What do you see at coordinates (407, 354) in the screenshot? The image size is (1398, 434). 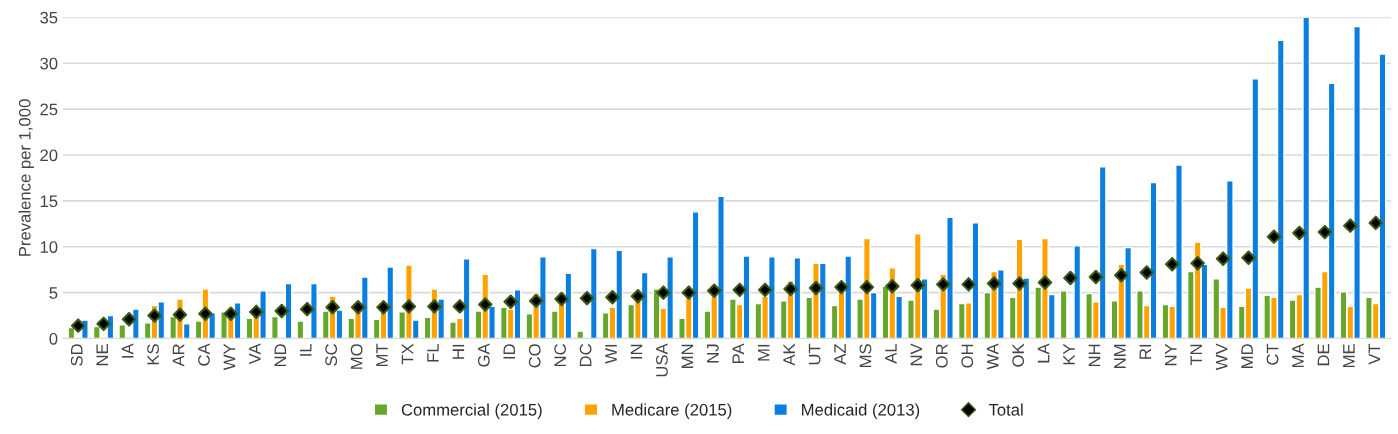 I see `x-tick-label: TX` at bounding box center [407, 354].